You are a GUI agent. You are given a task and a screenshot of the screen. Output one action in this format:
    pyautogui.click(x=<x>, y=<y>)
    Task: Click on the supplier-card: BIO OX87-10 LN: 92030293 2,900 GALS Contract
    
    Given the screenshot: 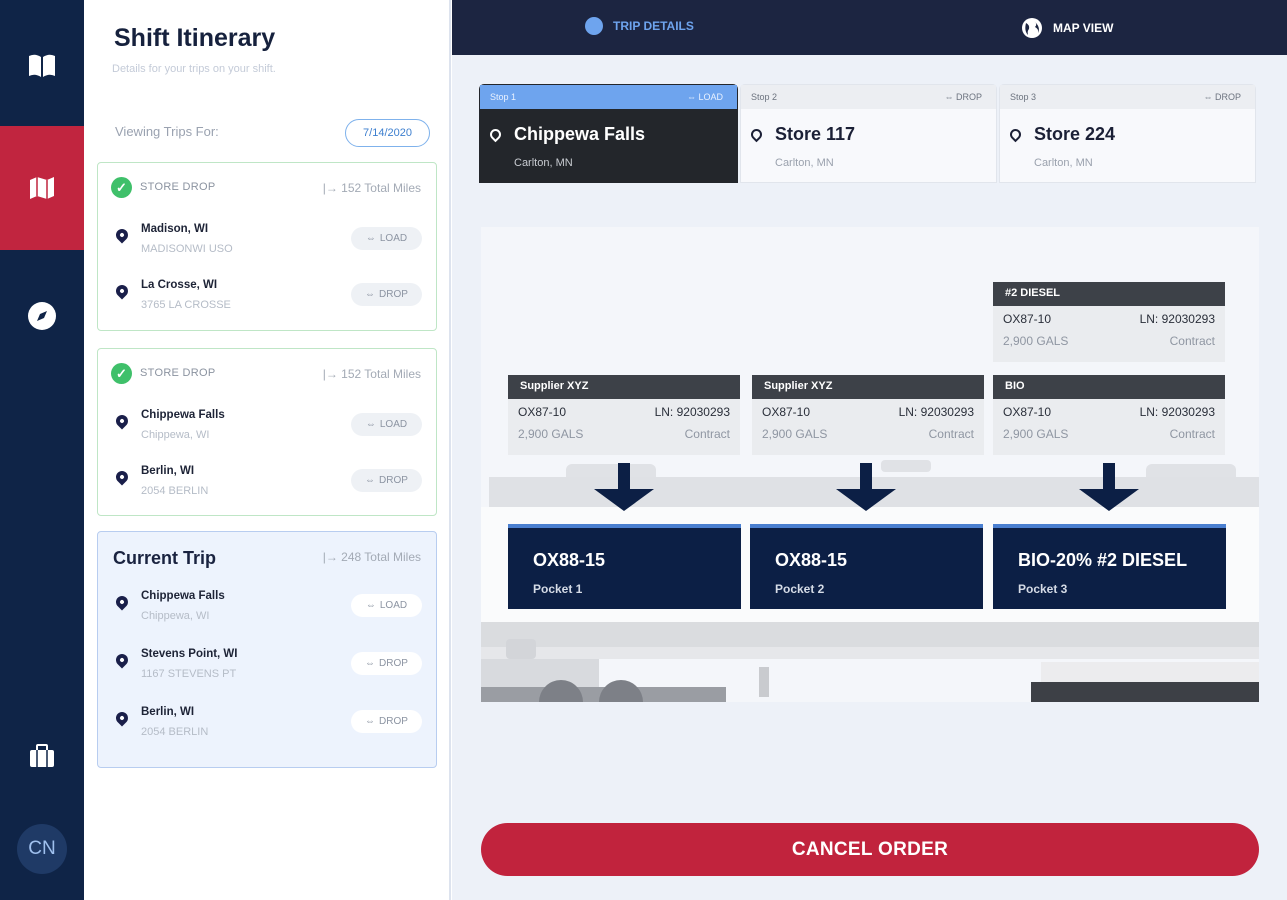 What is the action you would take?
    pyautogui.click(x=1109, y=415)
    